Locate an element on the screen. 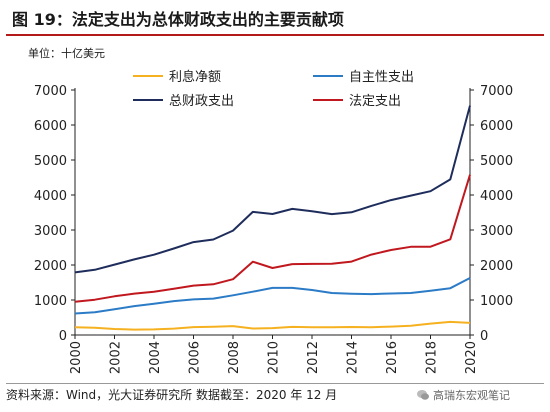 The width and height of the screenshot is (550, 412). watermark: 高瑞东宏观笔记 is located at coordinates (463, 395).